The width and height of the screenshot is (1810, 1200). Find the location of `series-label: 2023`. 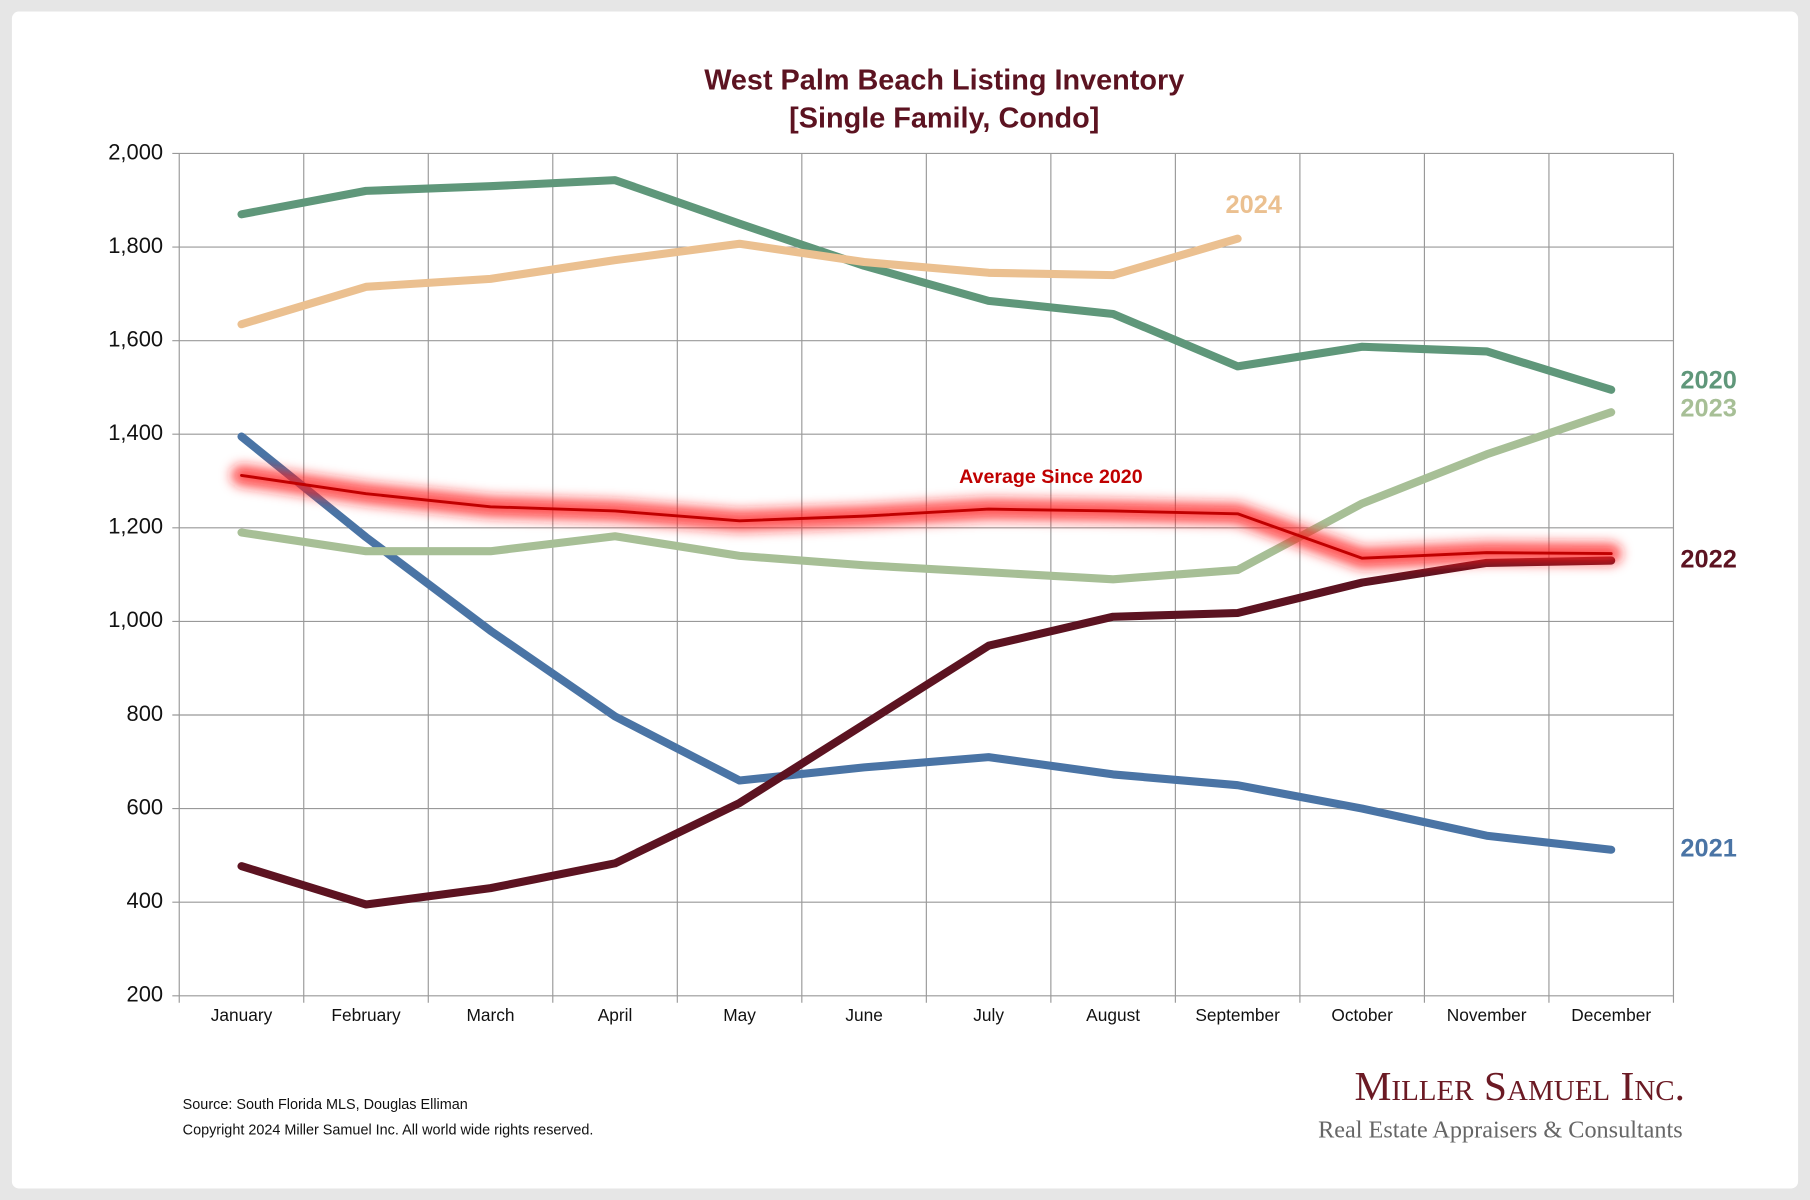

series-label: 2023 is located at coordinates (1708, 409).